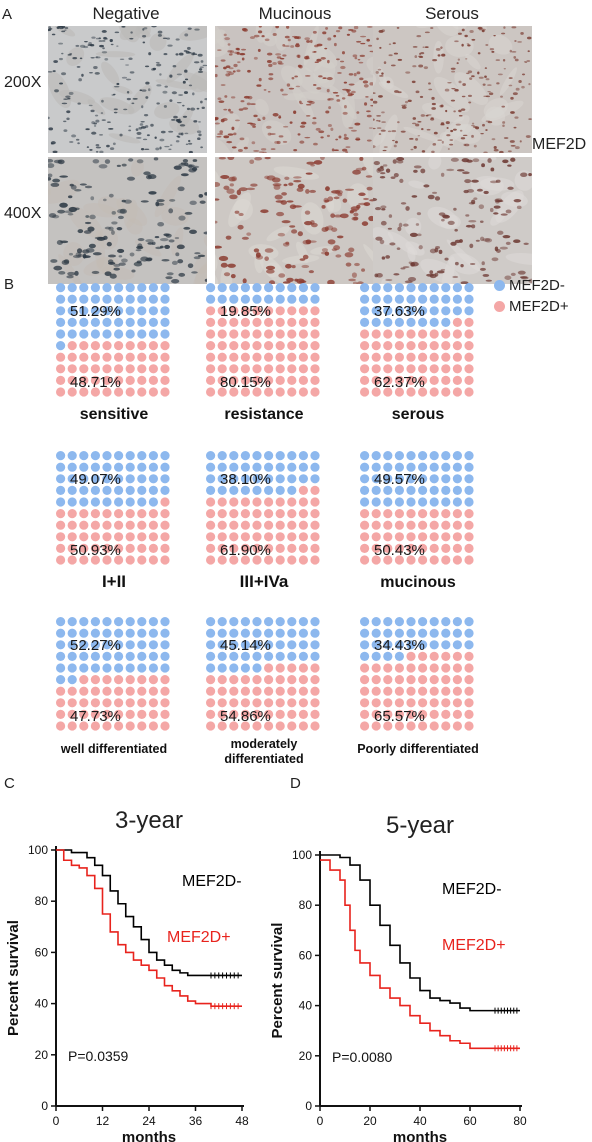 This screenshot has width=592, height=1142. I want to click on survival-curve-positive, so click(149, 928).